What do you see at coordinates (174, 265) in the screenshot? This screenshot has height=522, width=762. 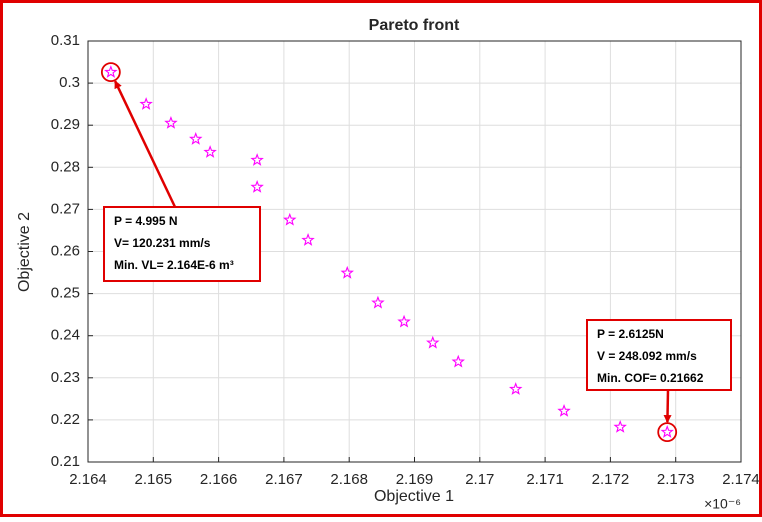 I see `annotation-line: Min. VL= 2.164E-6 m³` at bounding box center [174, 265].